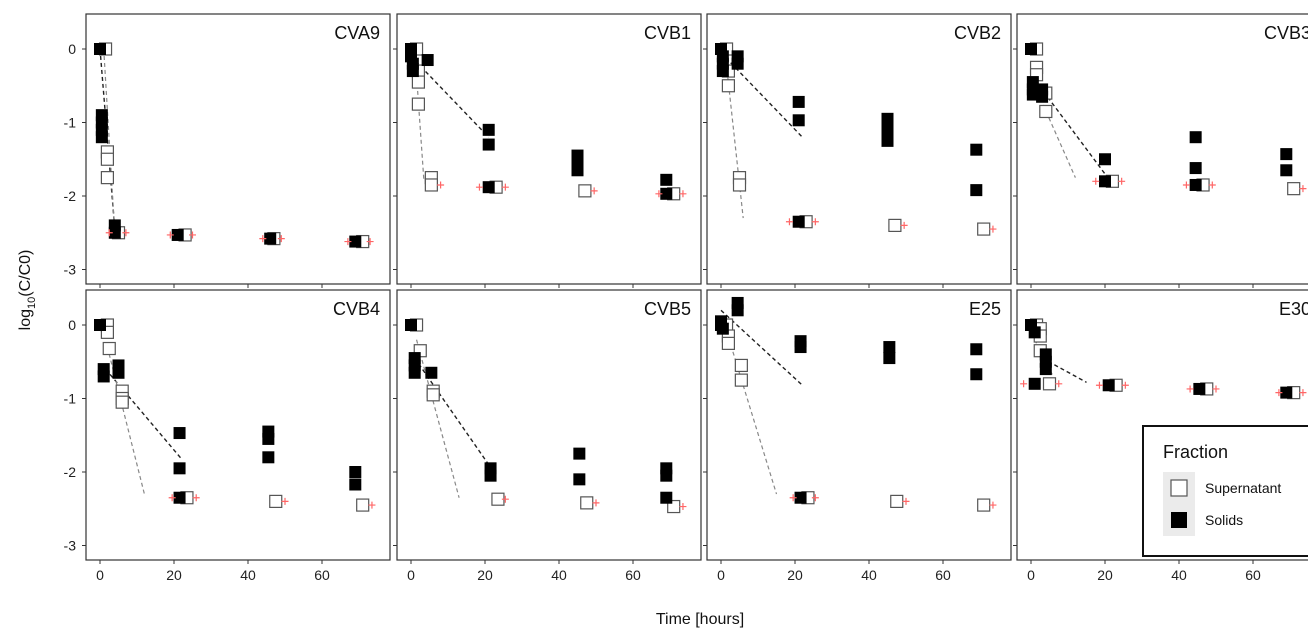  Describe the element at coordinates (667, 33) in the screenshot. I see `panel-title: CVB1` at that location.